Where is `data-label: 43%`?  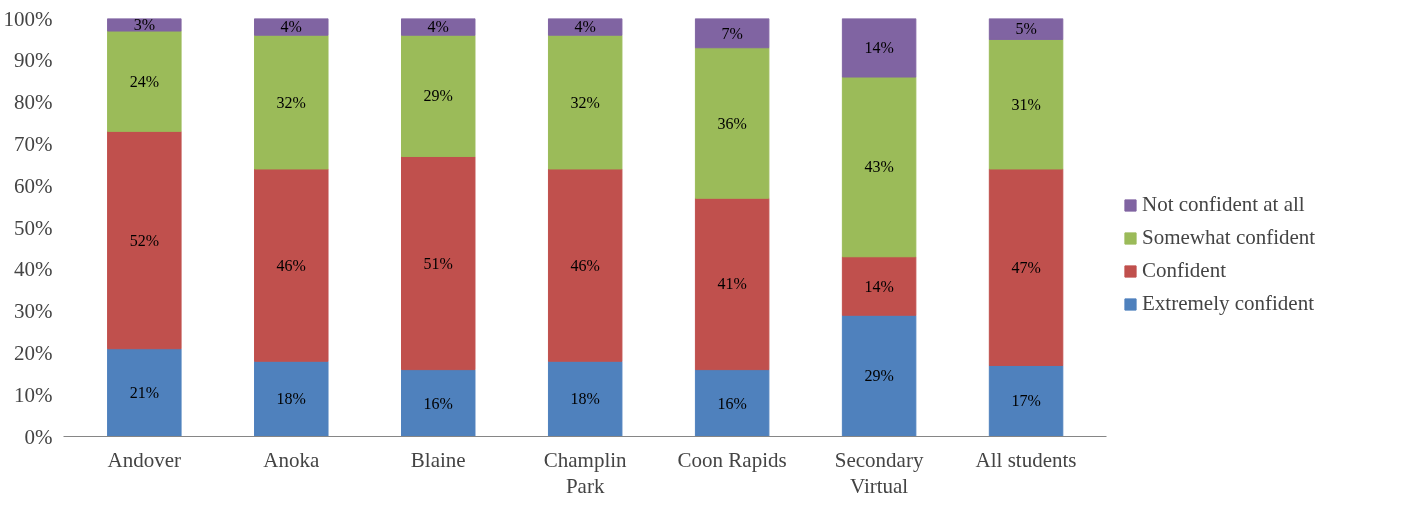 data-label: 43% is located at coordinates (879, 167).